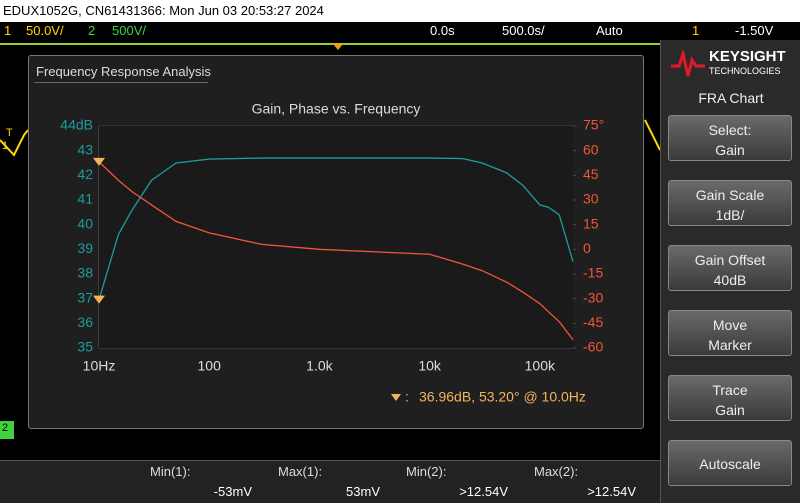 The image size is (800, 503). I want to click on y2-tick-label: -60, so click(593, 347).